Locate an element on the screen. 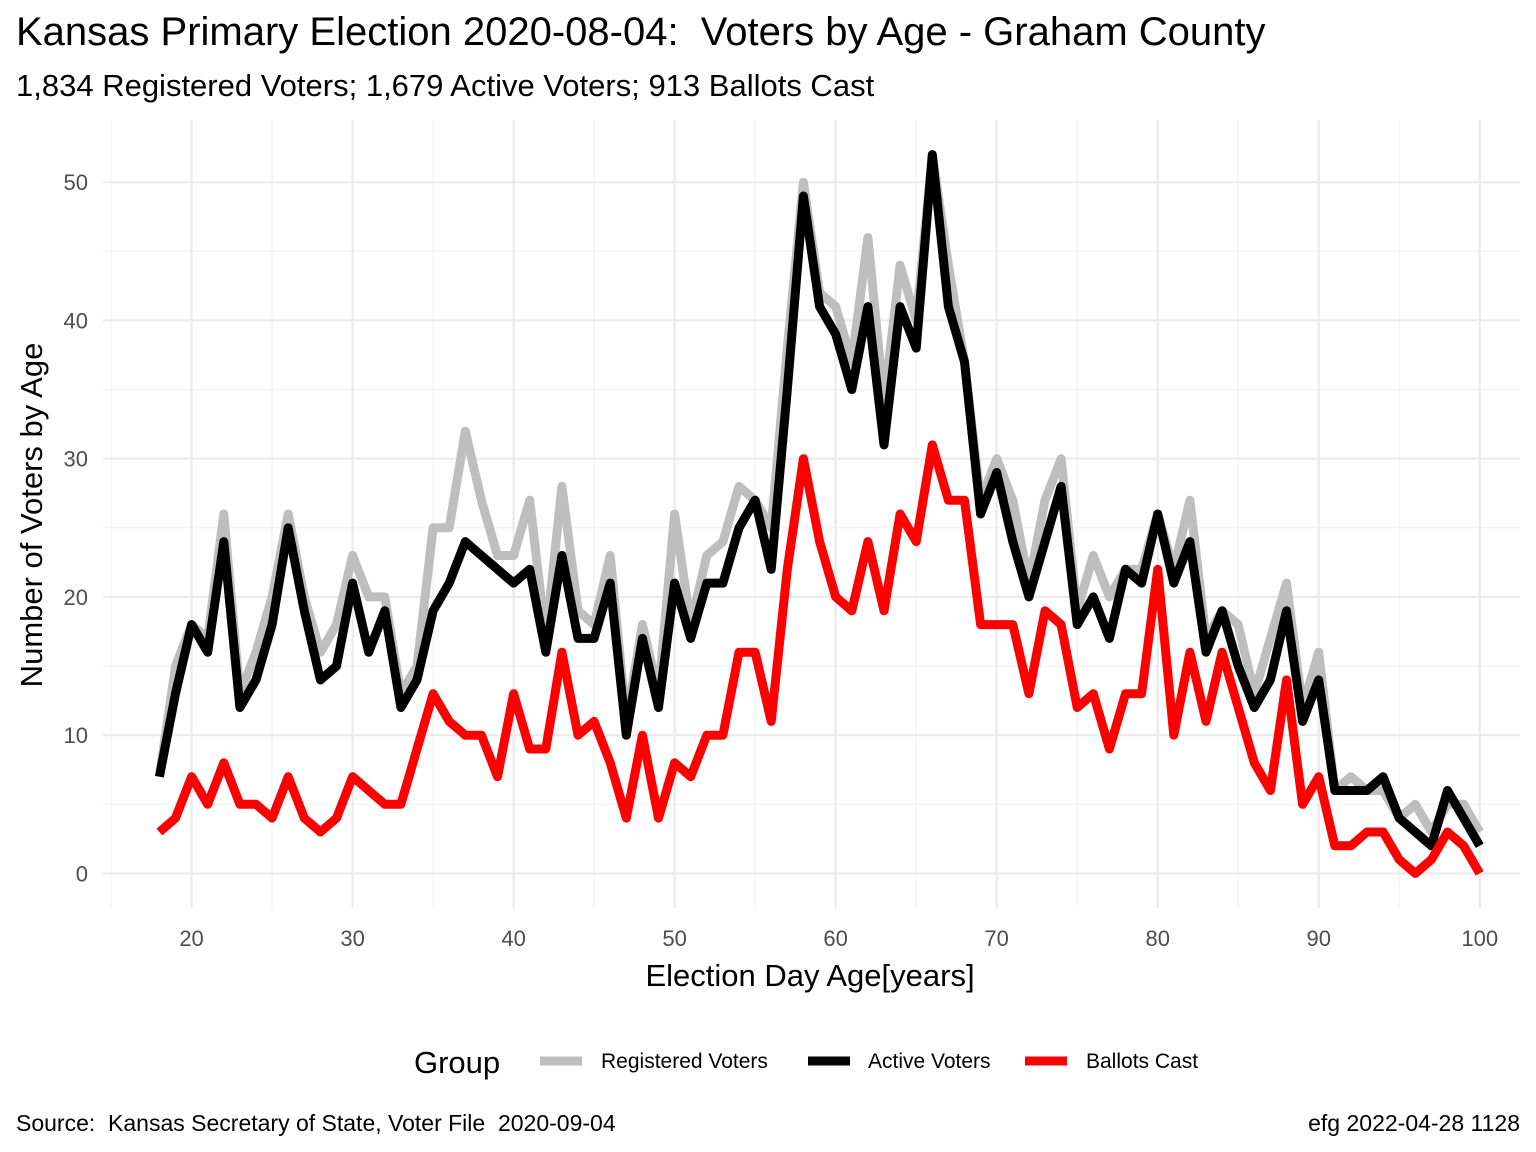 Image resolution: width=1536 pixels, height=1152 pixels. x-tick-label: 60 is located at coordinates (835, 938).